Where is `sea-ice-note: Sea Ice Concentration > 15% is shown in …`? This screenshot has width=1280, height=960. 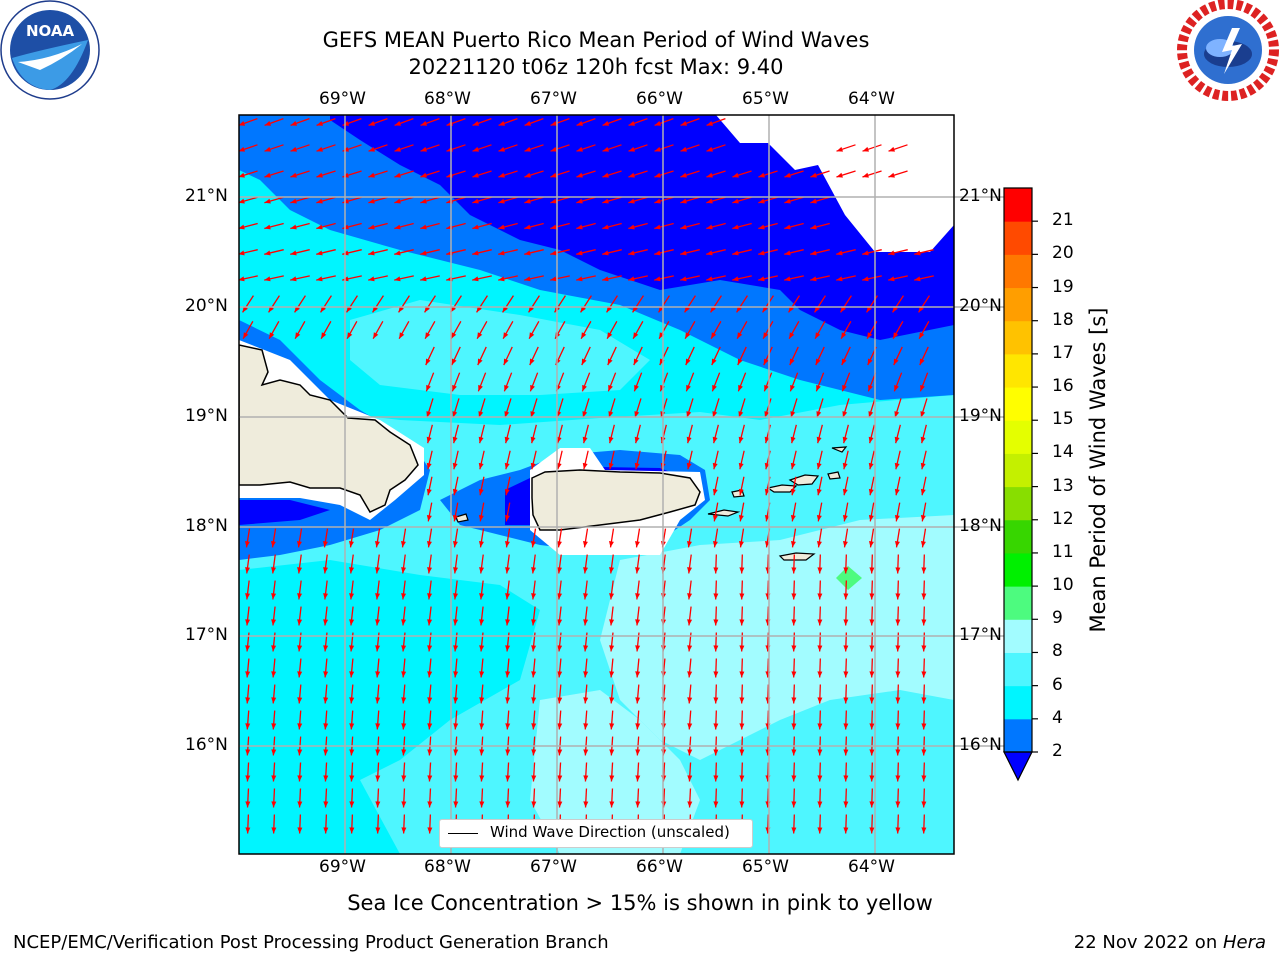
sea-ice-note: Sea Ice Concentration > 15% is shown in … is located at coordinates (640, 903).